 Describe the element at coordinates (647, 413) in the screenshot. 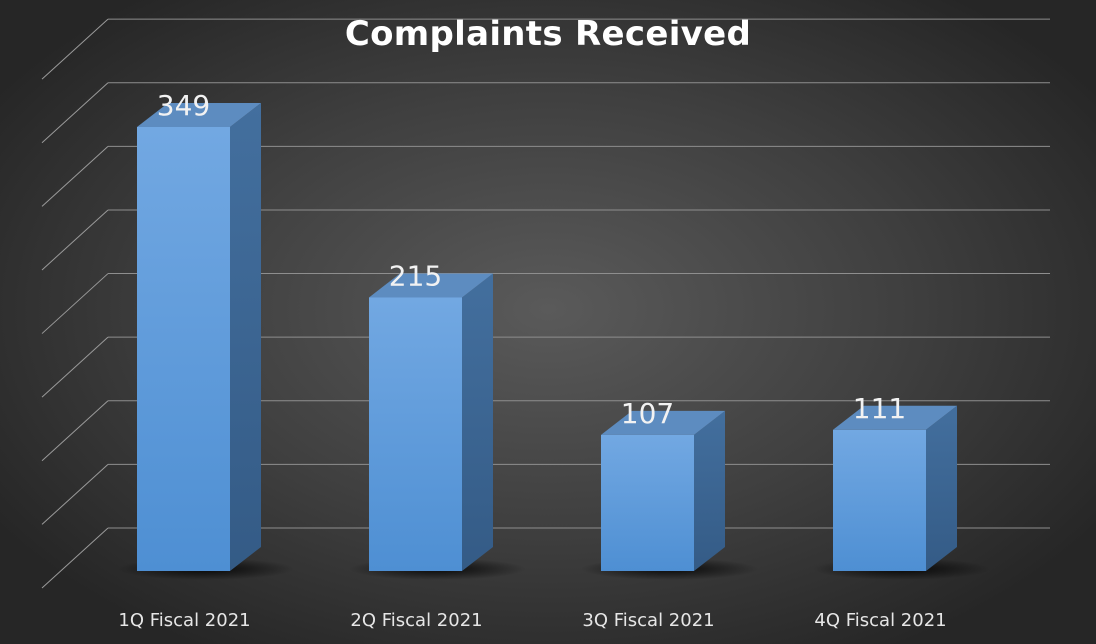

I see `data-label: 107` at that location.